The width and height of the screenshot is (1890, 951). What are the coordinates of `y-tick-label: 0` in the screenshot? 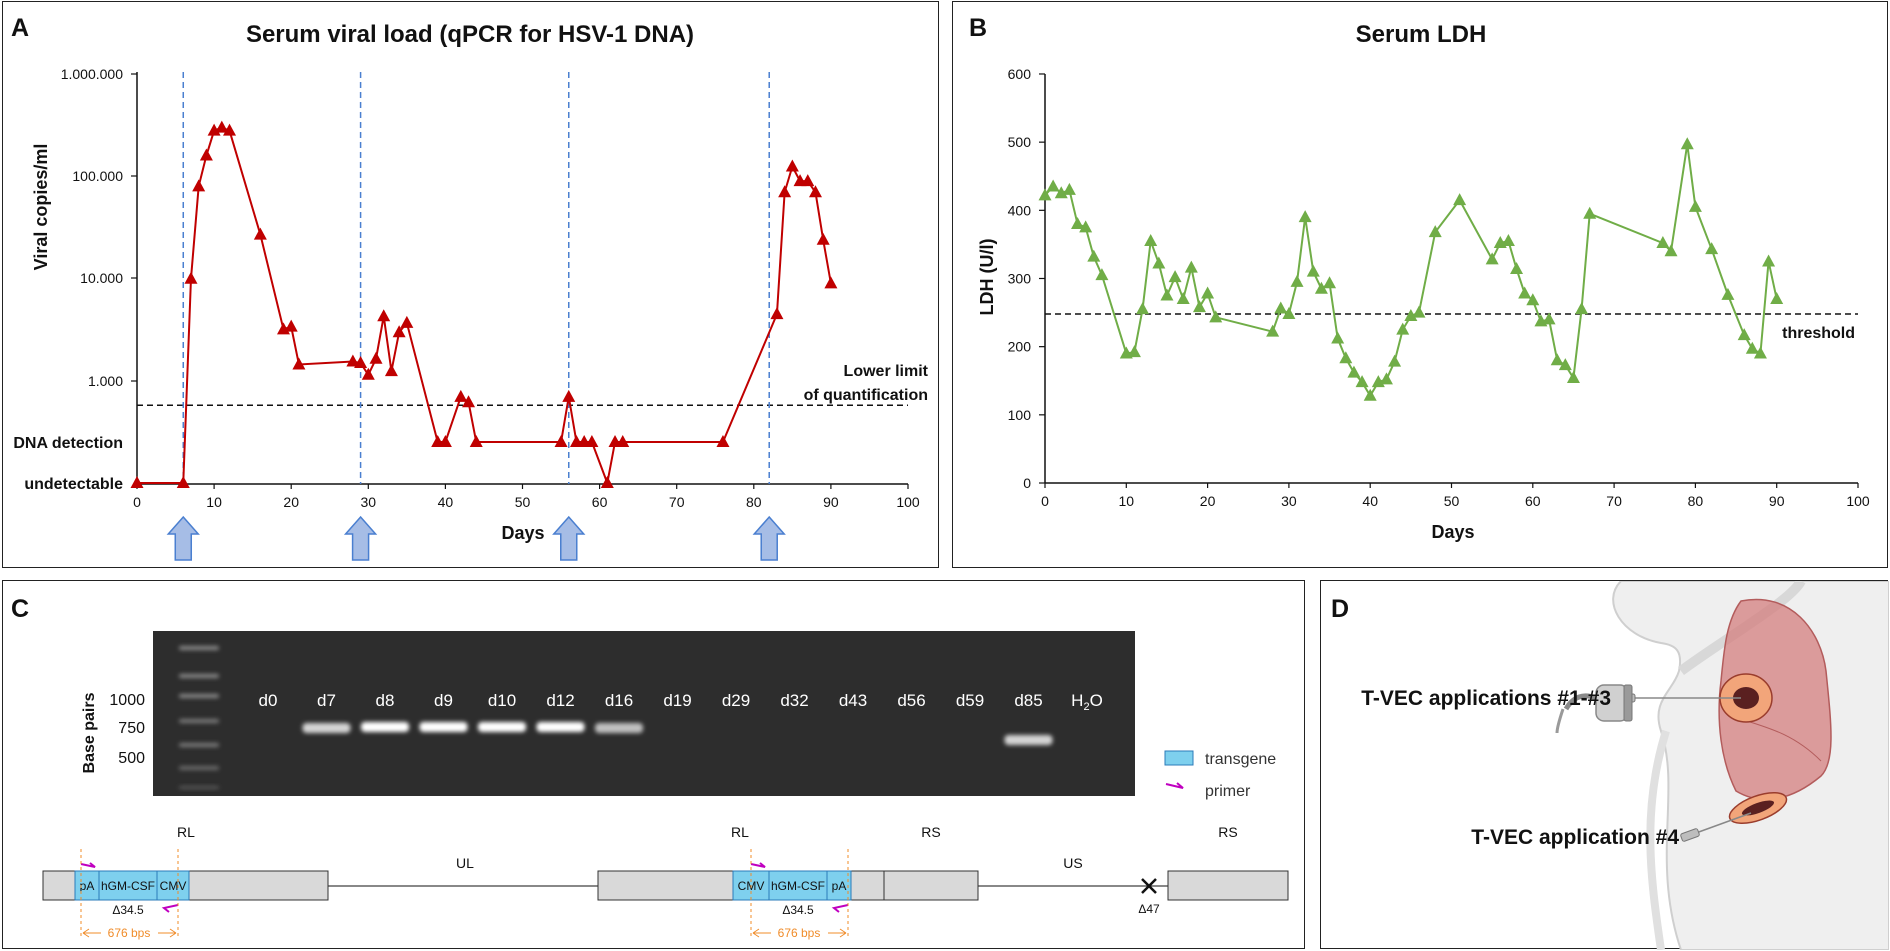 It's located at (1027, 483).